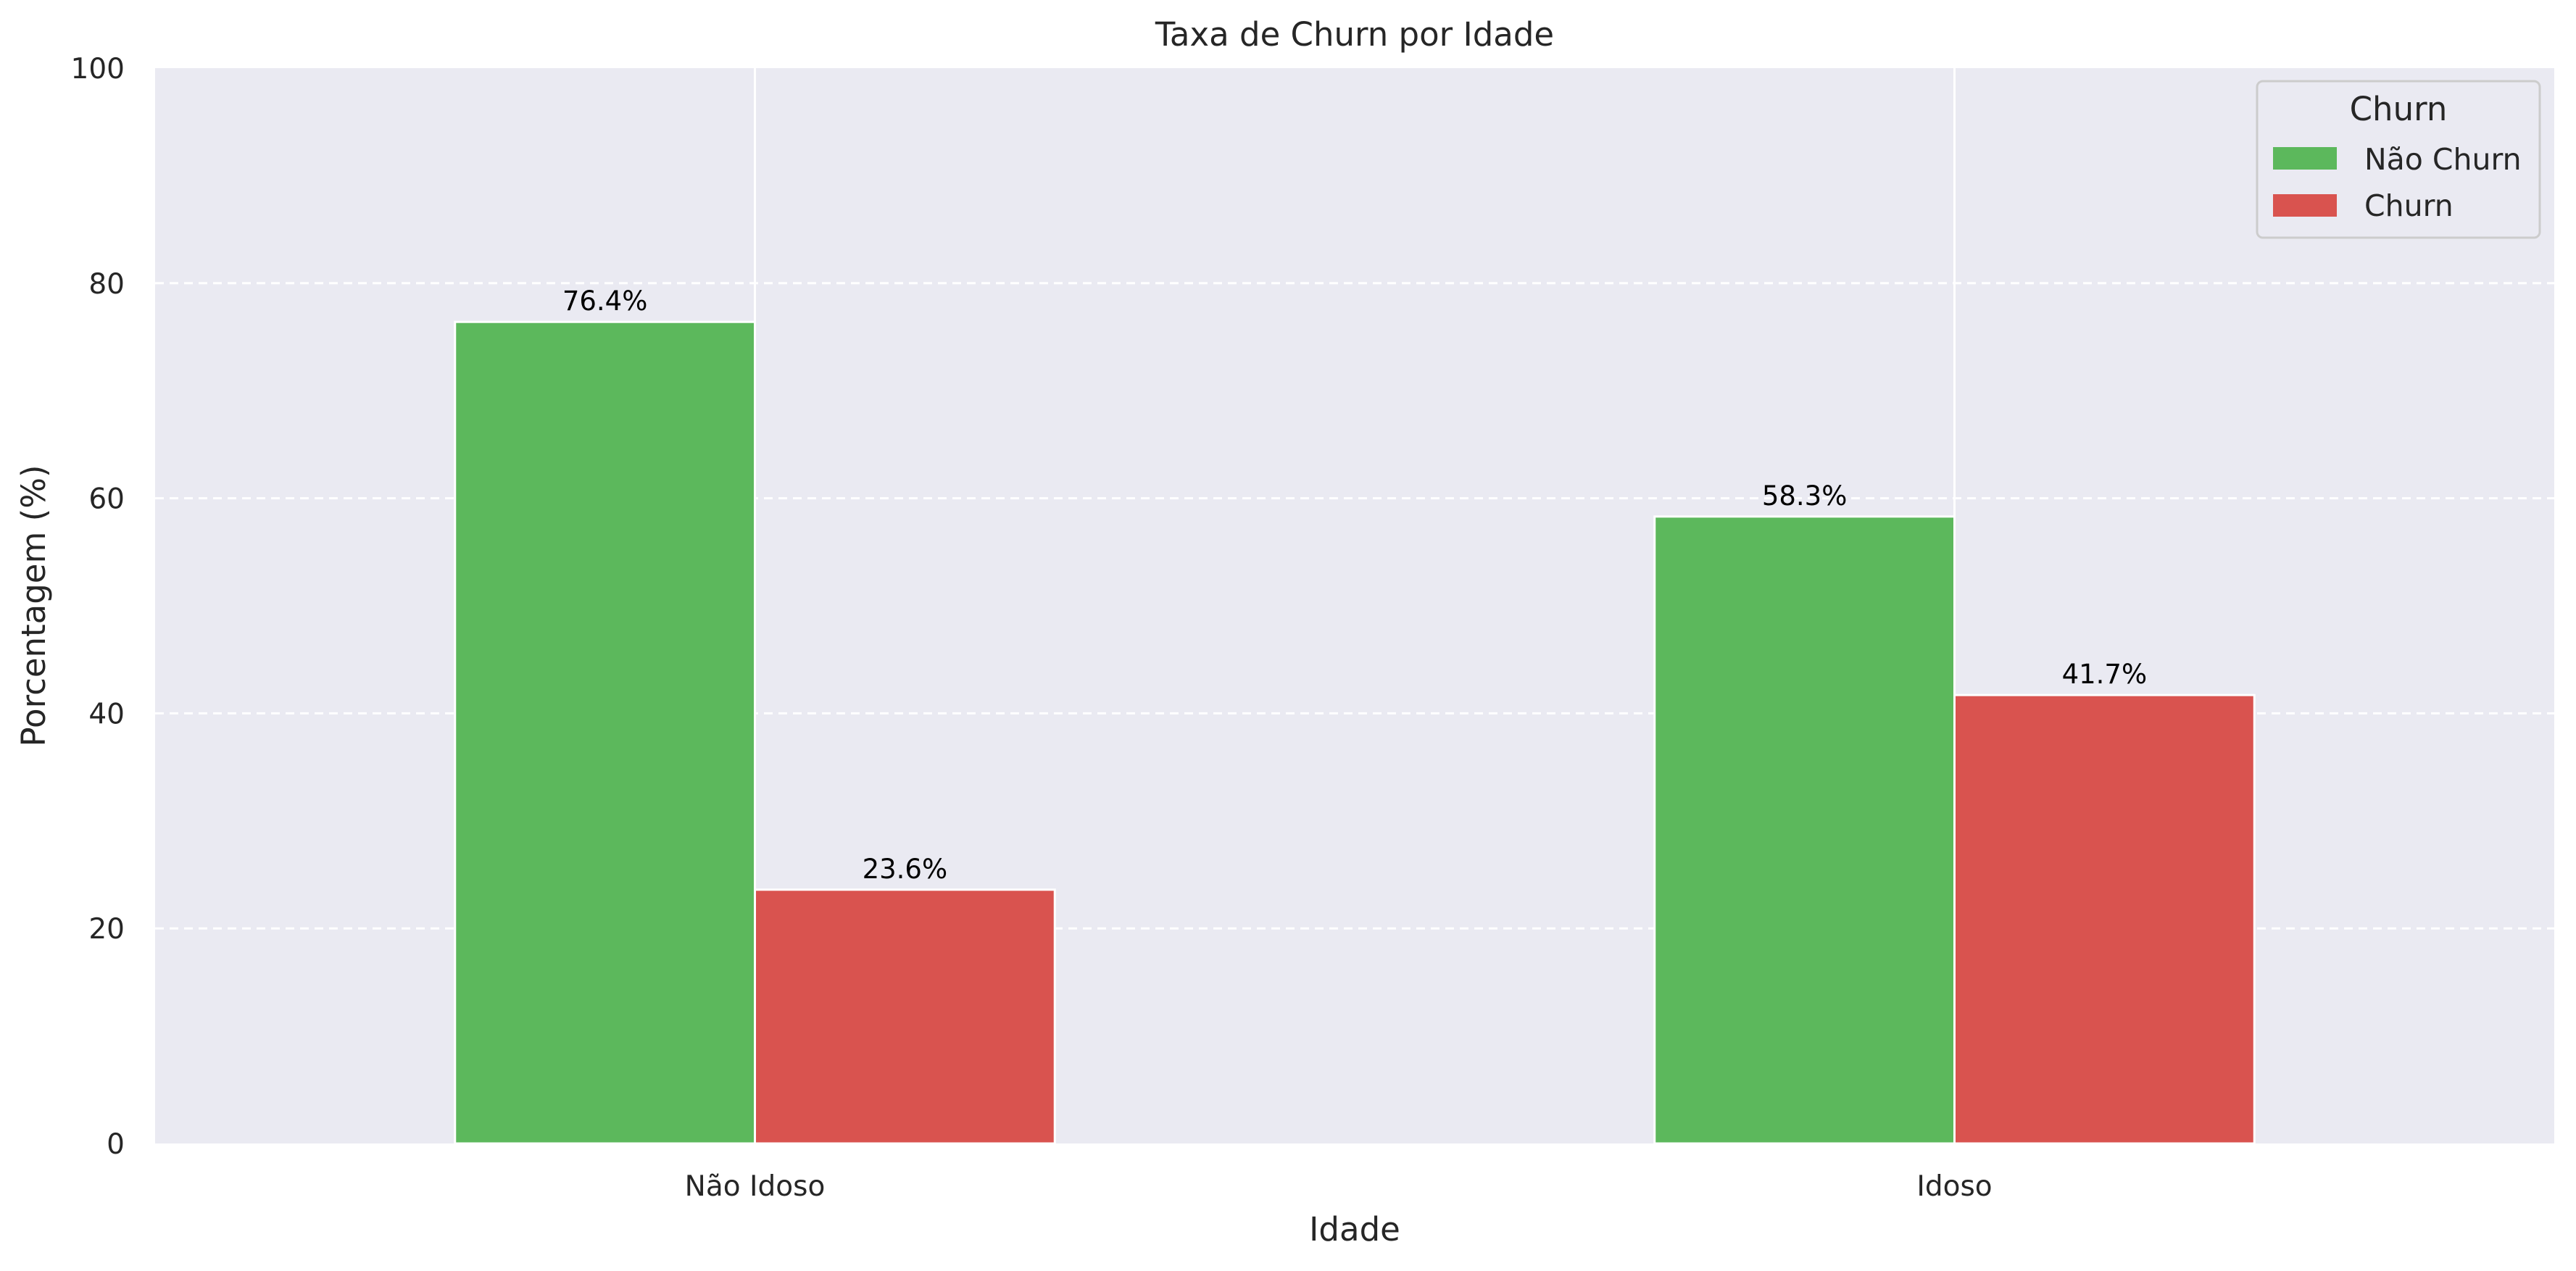 The image size is (2576, 1271). I want to click on y-tick-labels: 0 20 40 60 80 100, so click(98, 607).